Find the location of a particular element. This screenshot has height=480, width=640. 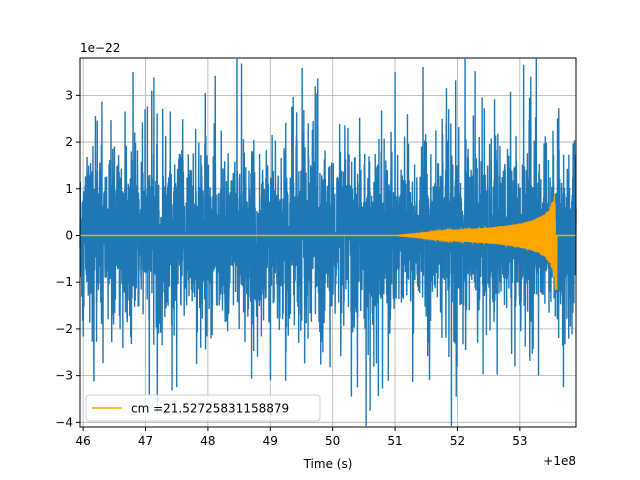

x-tick-label: 49 is located at coordinates (270, 441).